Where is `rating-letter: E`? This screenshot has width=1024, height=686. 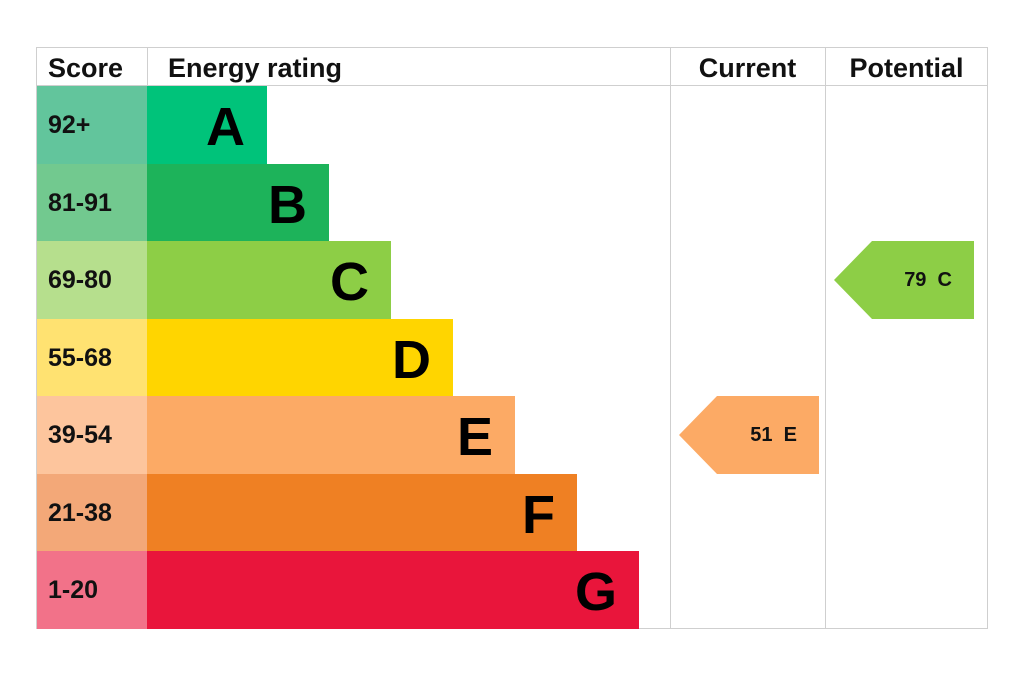 rating-letter: E is located at coordinates (474, 437).